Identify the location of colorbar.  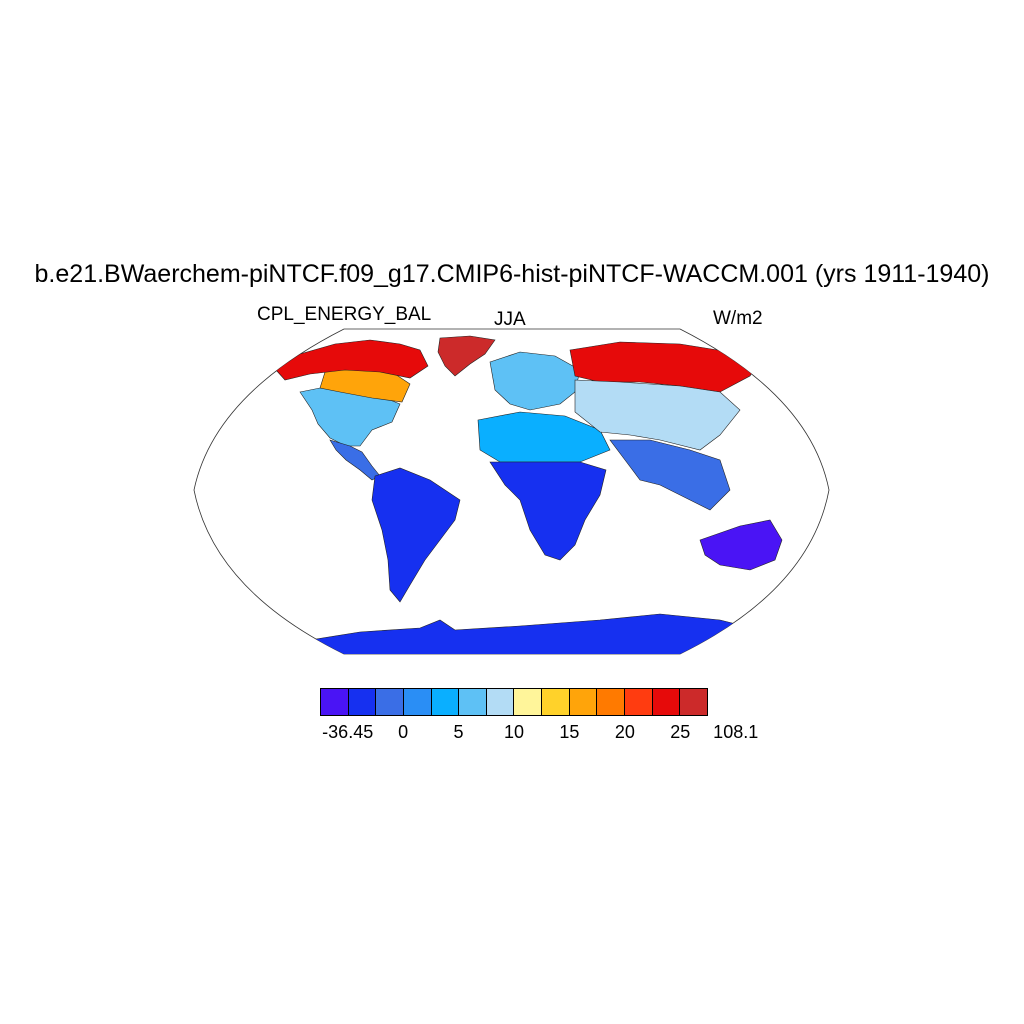
(514, 702).